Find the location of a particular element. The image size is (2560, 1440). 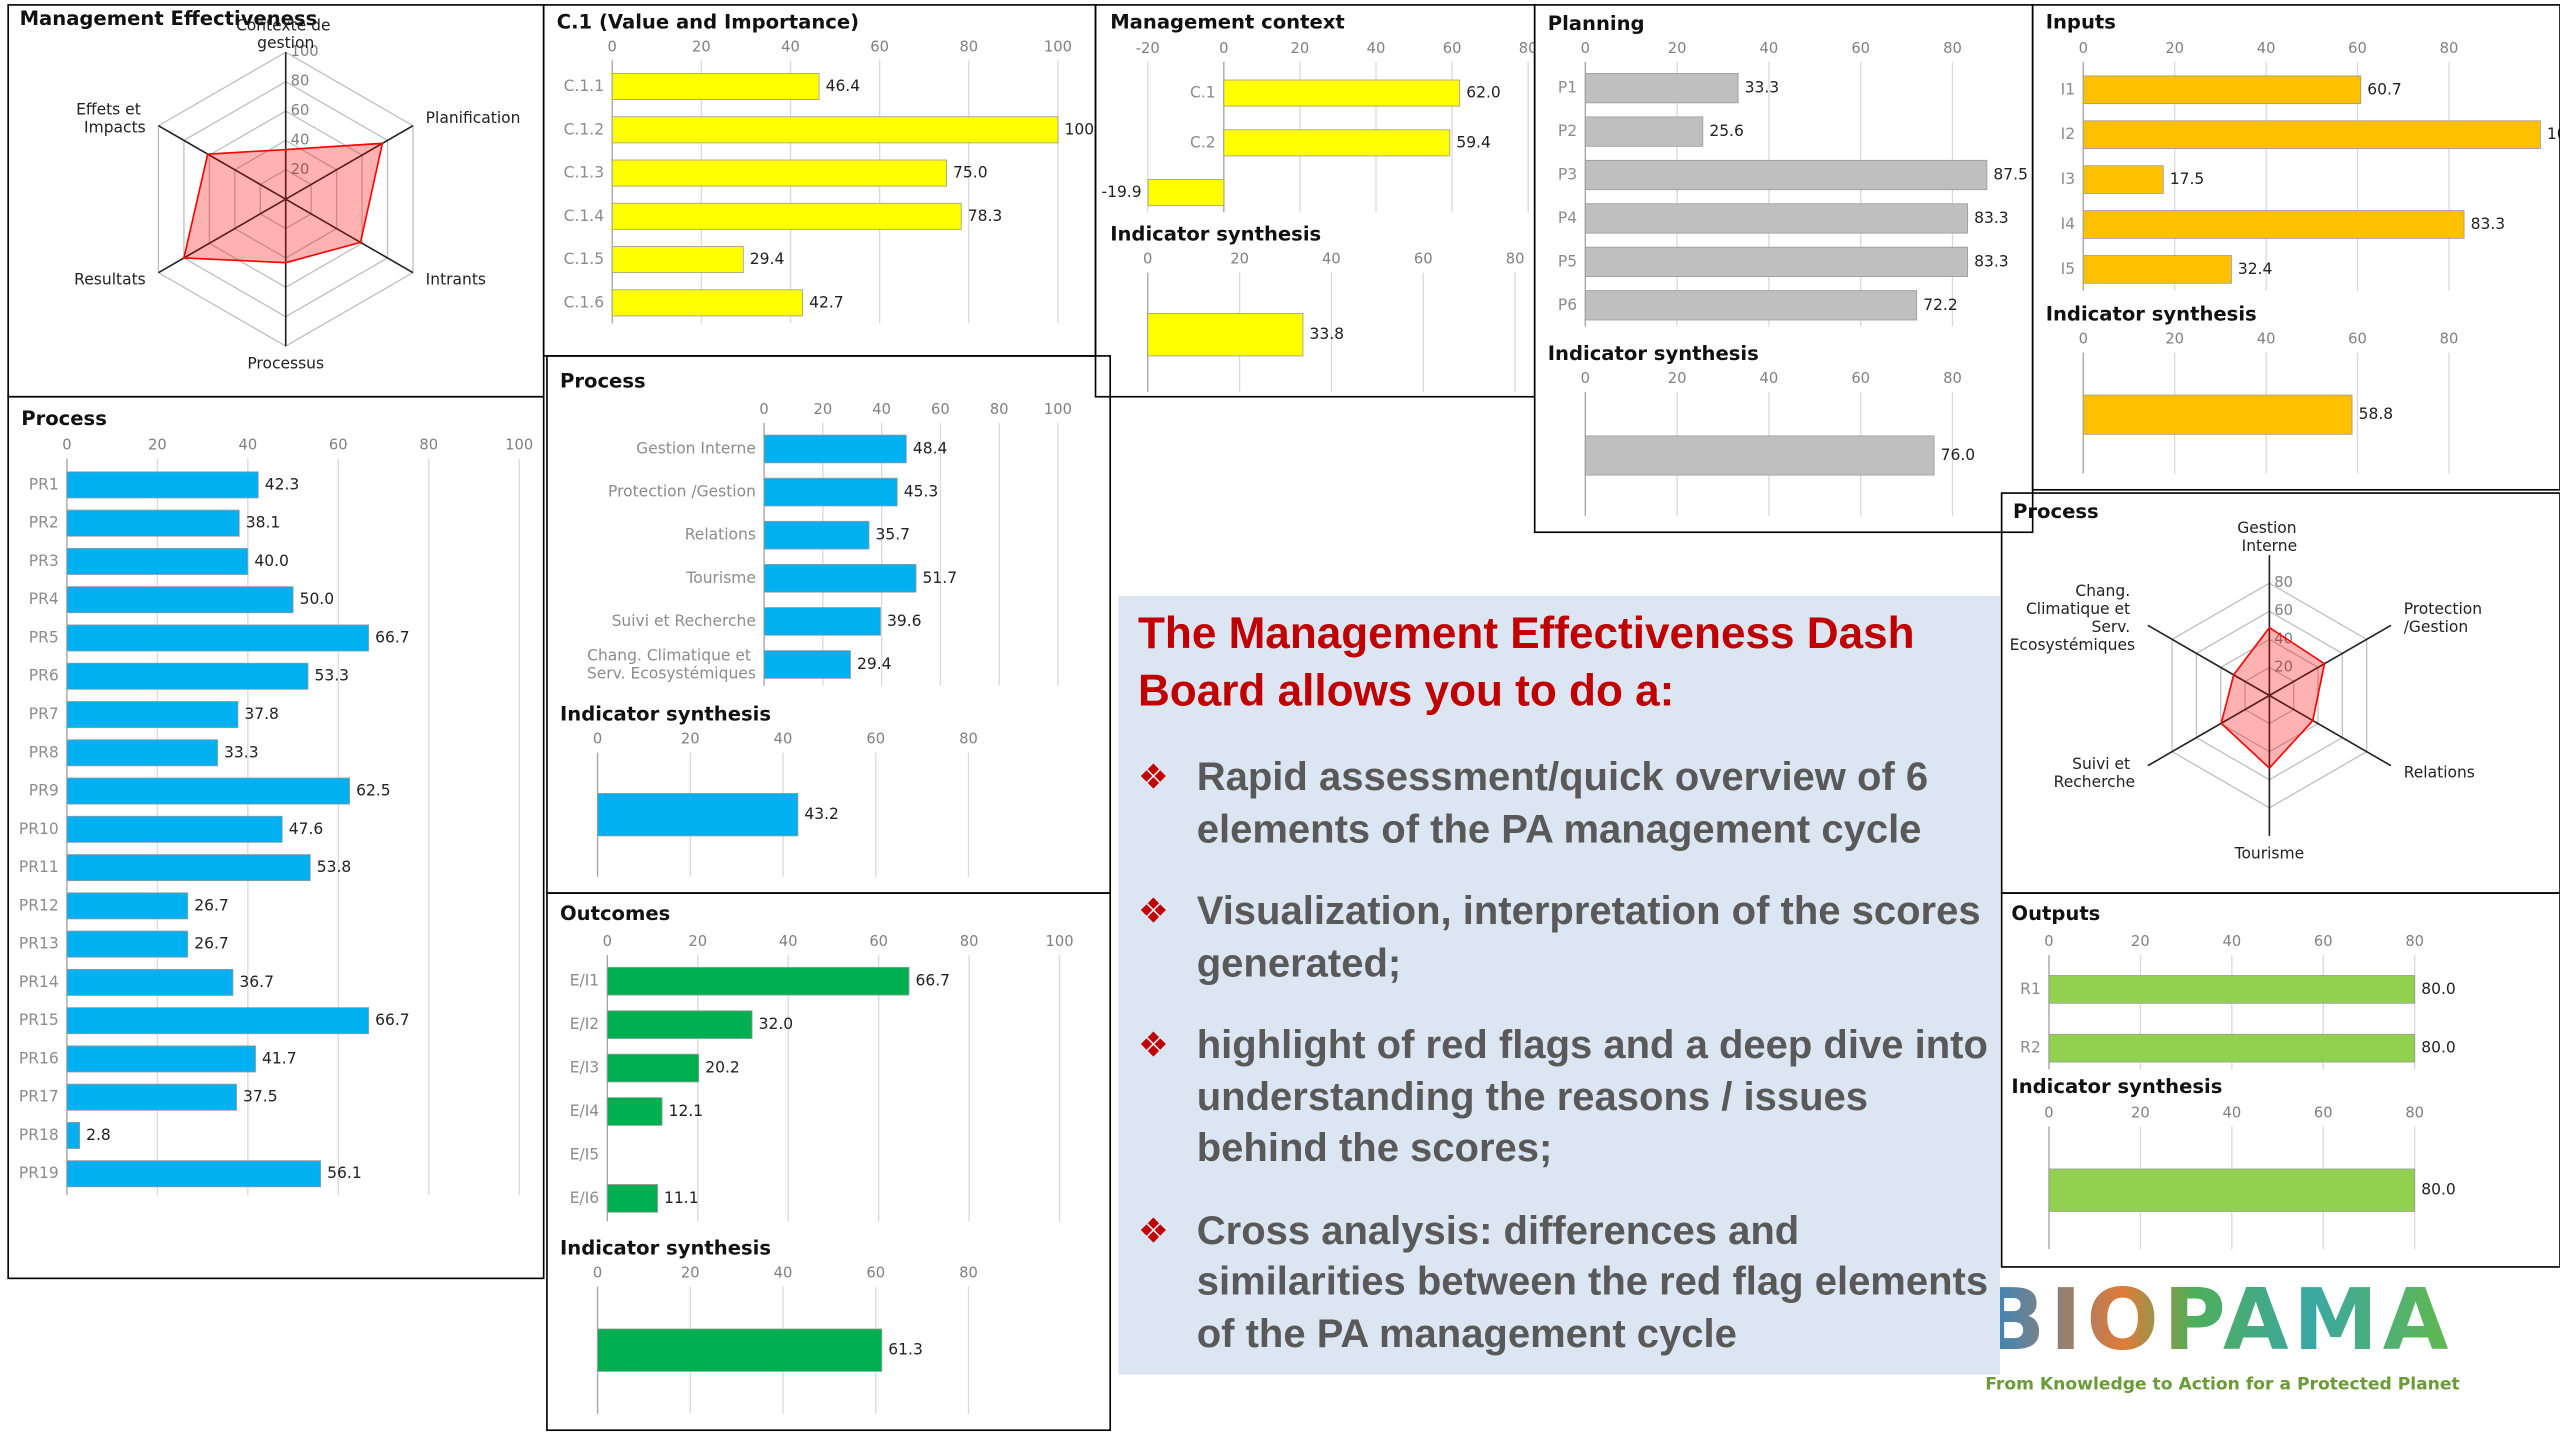

value-label: 83.3 is located at coordinates (1991, 218).